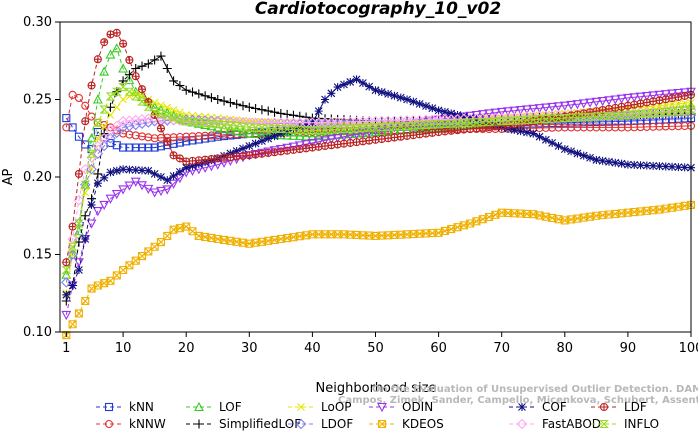 The image size is (698, 434). I want to click on legend-label: LDF, so click(635, 407).